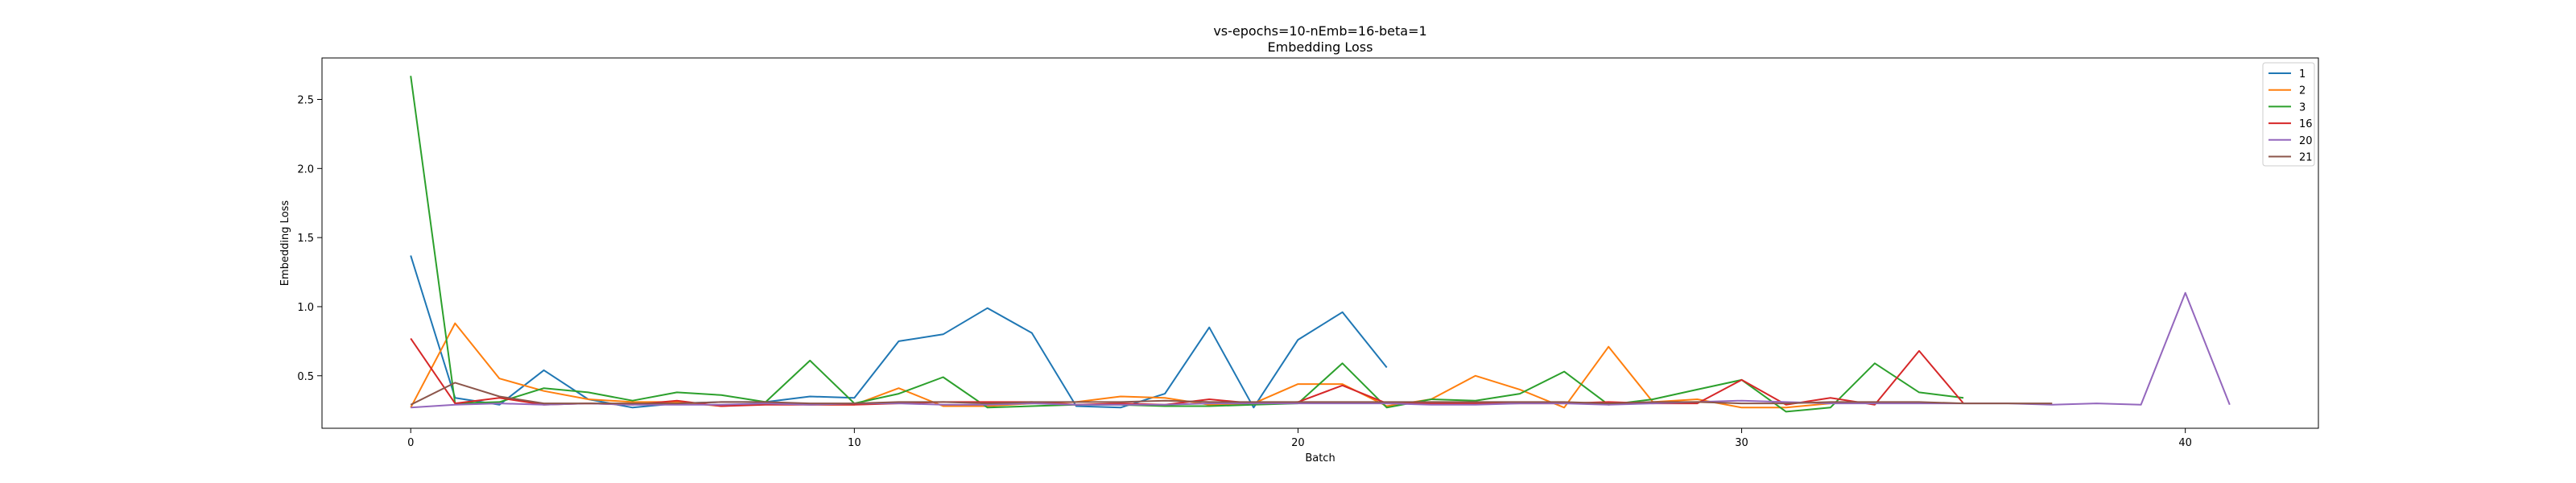  I want to click on y-axis-label: Embedding Loss, so click(285, 243).